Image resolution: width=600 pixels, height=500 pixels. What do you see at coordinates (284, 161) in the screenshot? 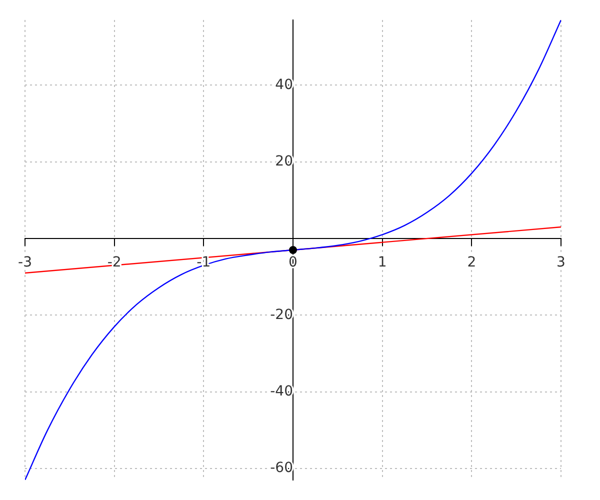
I see `y-tick-label: 20` at bounding box center [284, 161].